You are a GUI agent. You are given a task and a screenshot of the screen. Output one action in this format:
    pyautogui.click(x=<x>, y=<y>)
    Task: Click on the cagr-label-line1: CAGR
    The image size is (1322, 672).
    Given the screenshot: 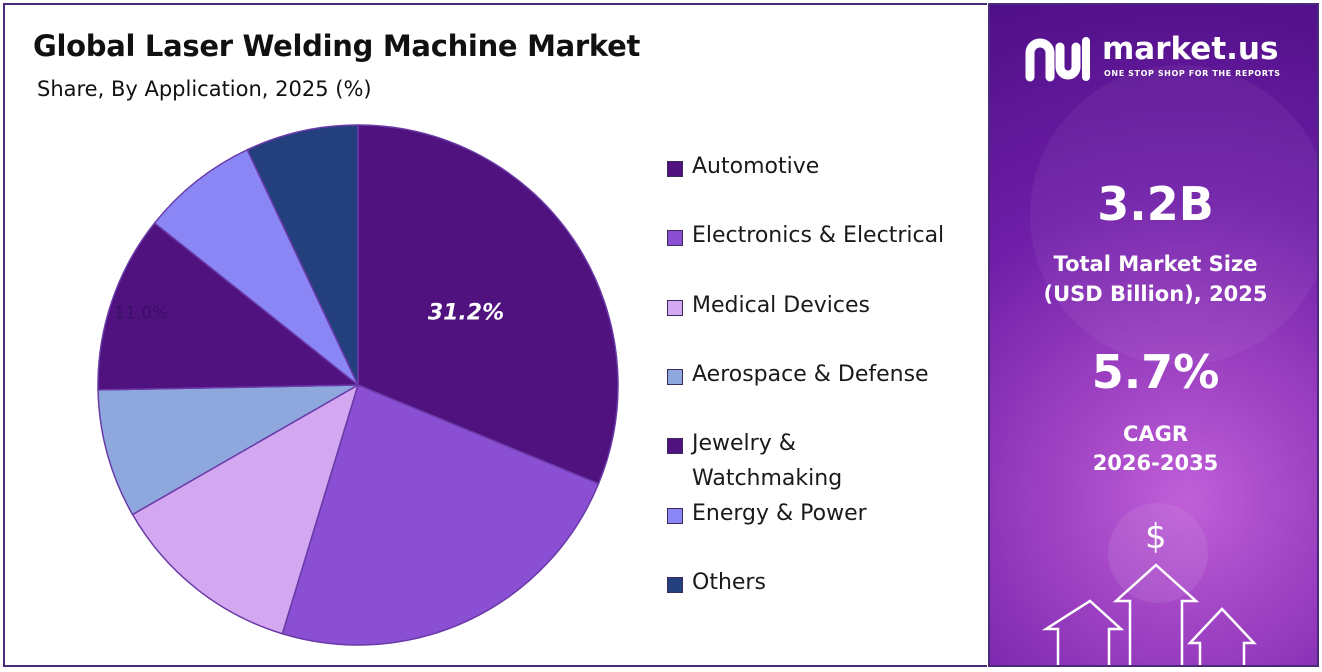 What is the action you would take?
    pyautogui.click(x=1155, y=434)
    